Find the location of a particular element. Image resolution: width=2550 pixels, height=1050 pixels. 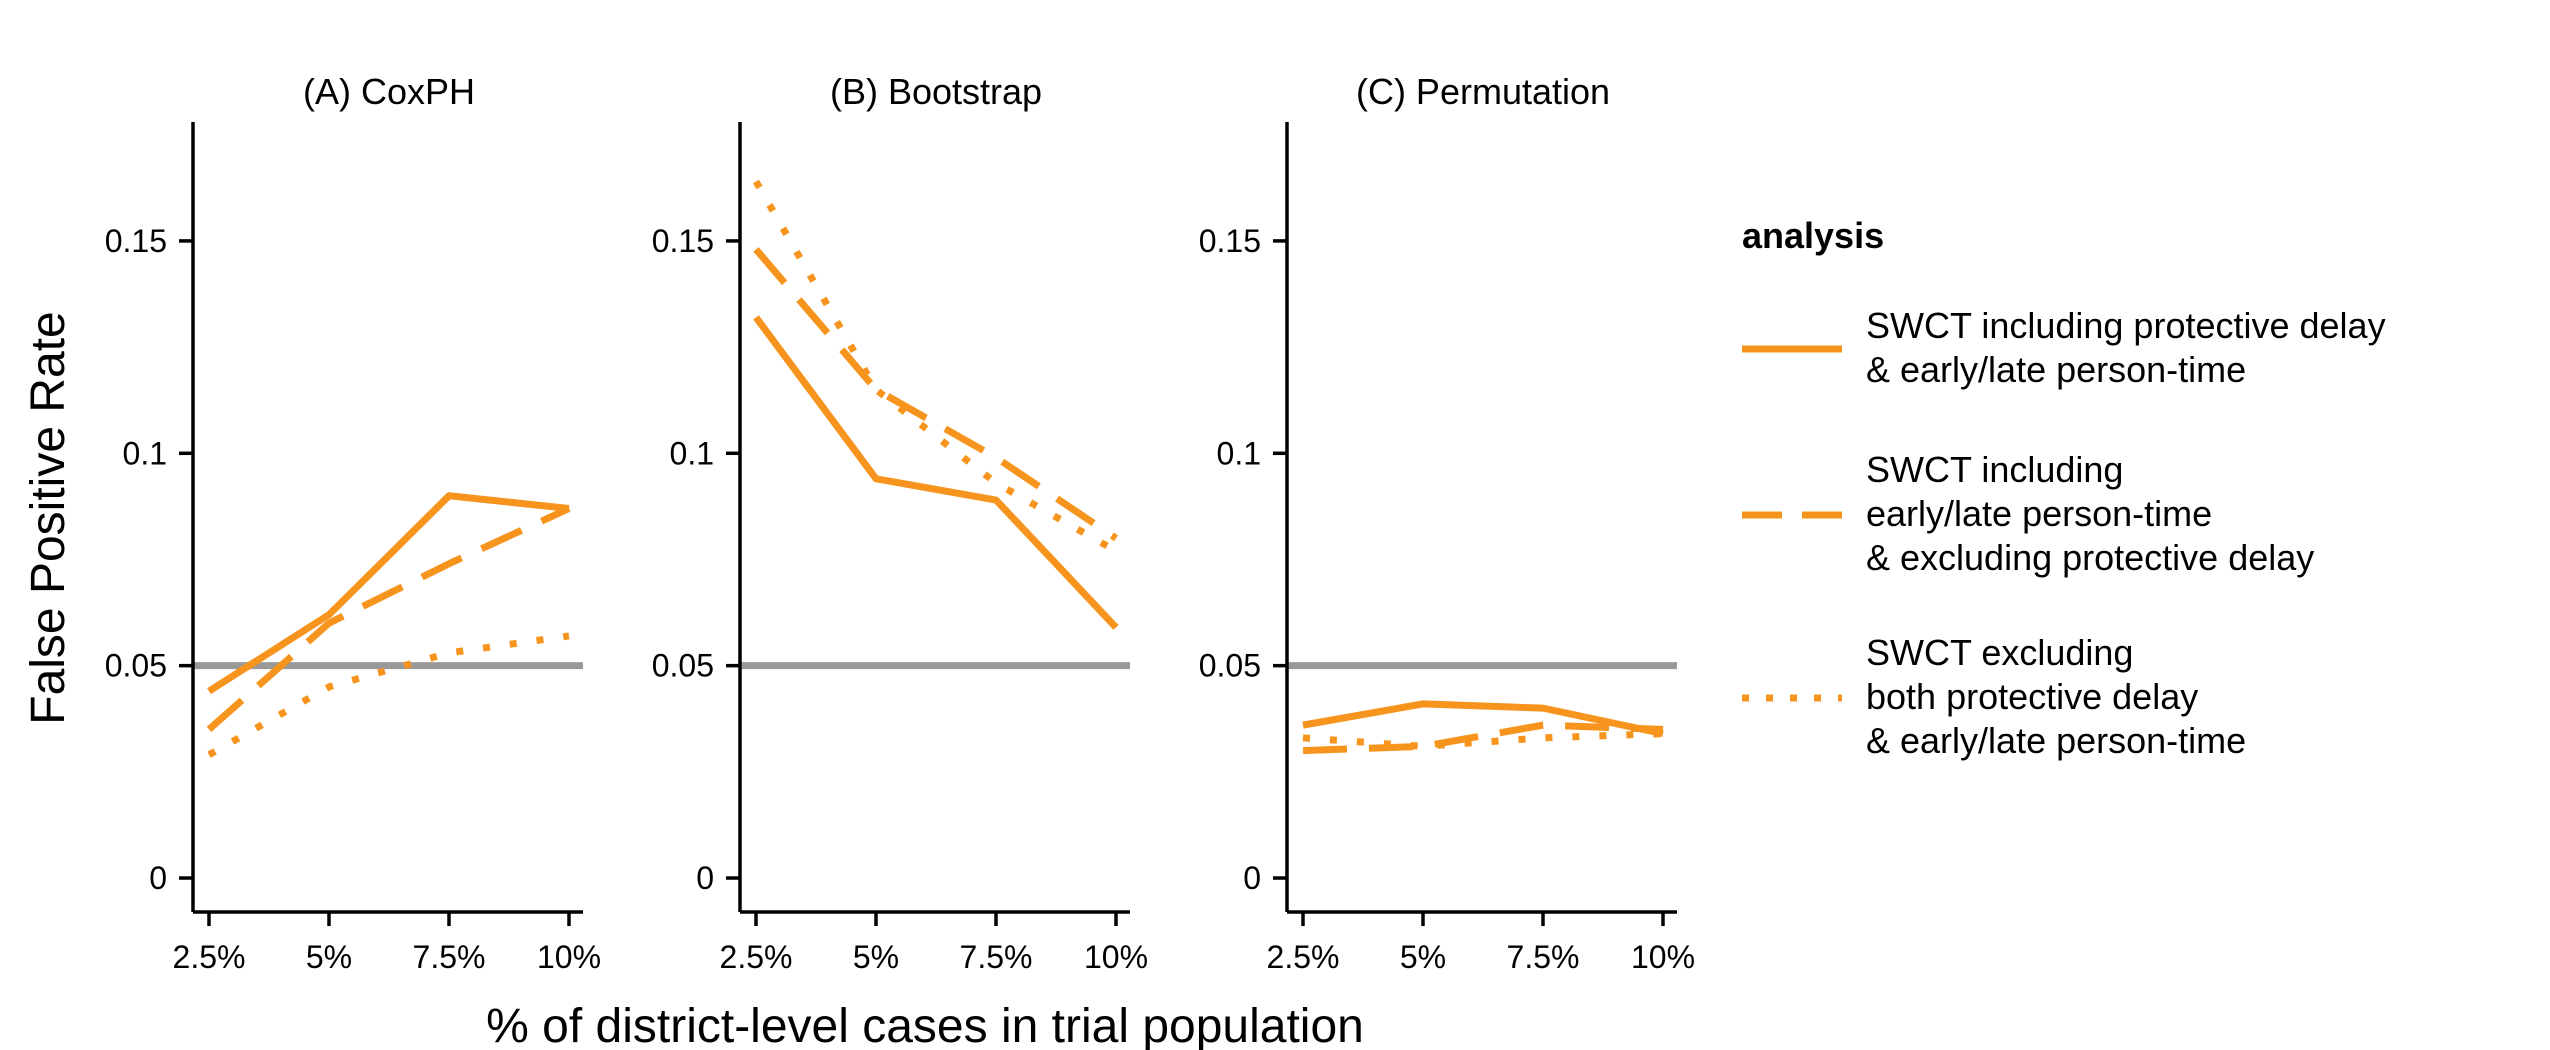

legend-label: early/late person-time is located at coordinates (2039, 513).